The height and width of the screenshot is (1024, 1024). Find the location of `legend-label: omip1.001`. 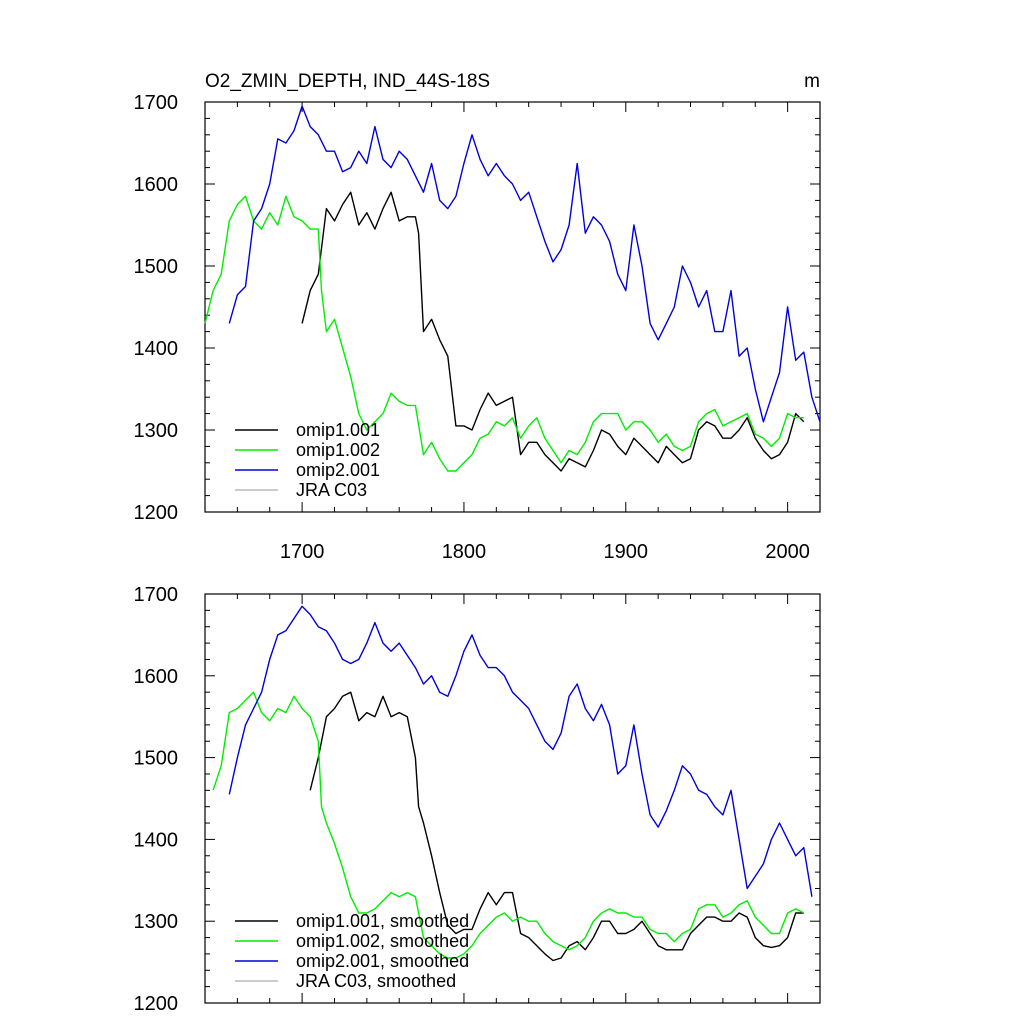

legend-label: omip1.001 is located at coordinates (338, 430).